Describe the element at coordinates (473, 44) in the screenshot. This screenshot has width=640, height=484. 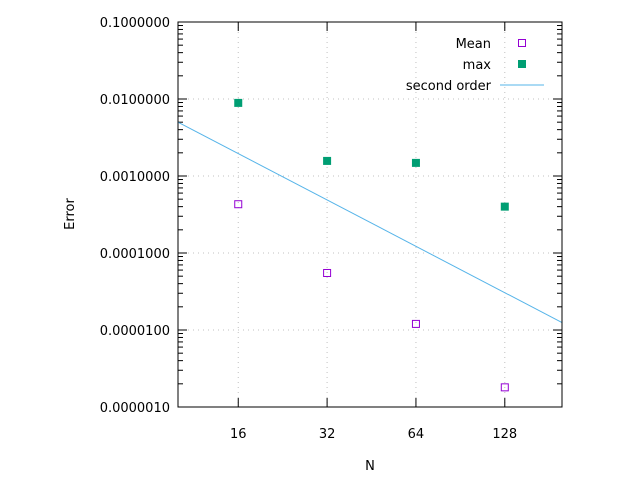
I see `legend-label: Mean` at that location.